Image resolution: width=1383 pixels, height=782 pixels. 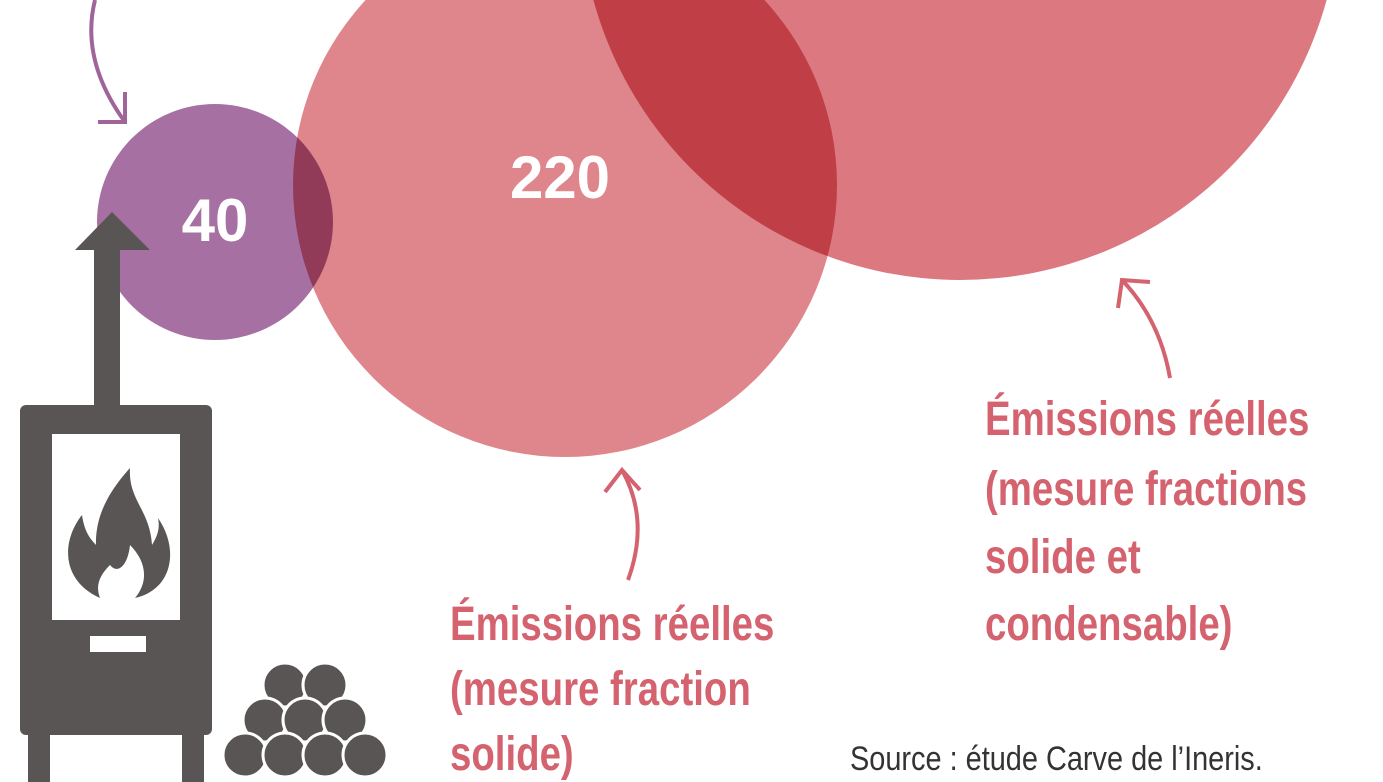 I want to click on caption-line: solide), so click(x=512, y=754).